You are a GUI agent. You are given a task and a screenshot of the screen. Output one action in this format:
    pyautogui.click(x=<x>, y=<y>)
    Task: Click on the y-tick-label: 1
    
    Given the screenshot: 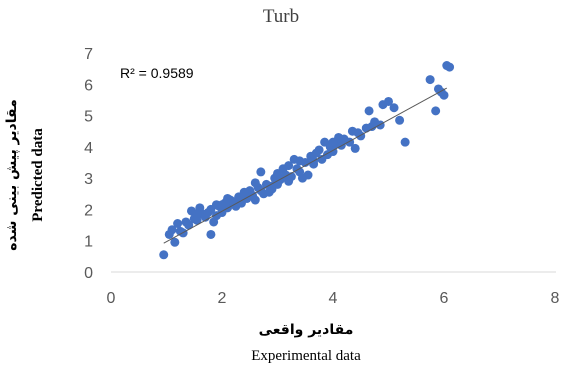 What is the action you would take?
    pyautogui.click(x=88, y=242)
    